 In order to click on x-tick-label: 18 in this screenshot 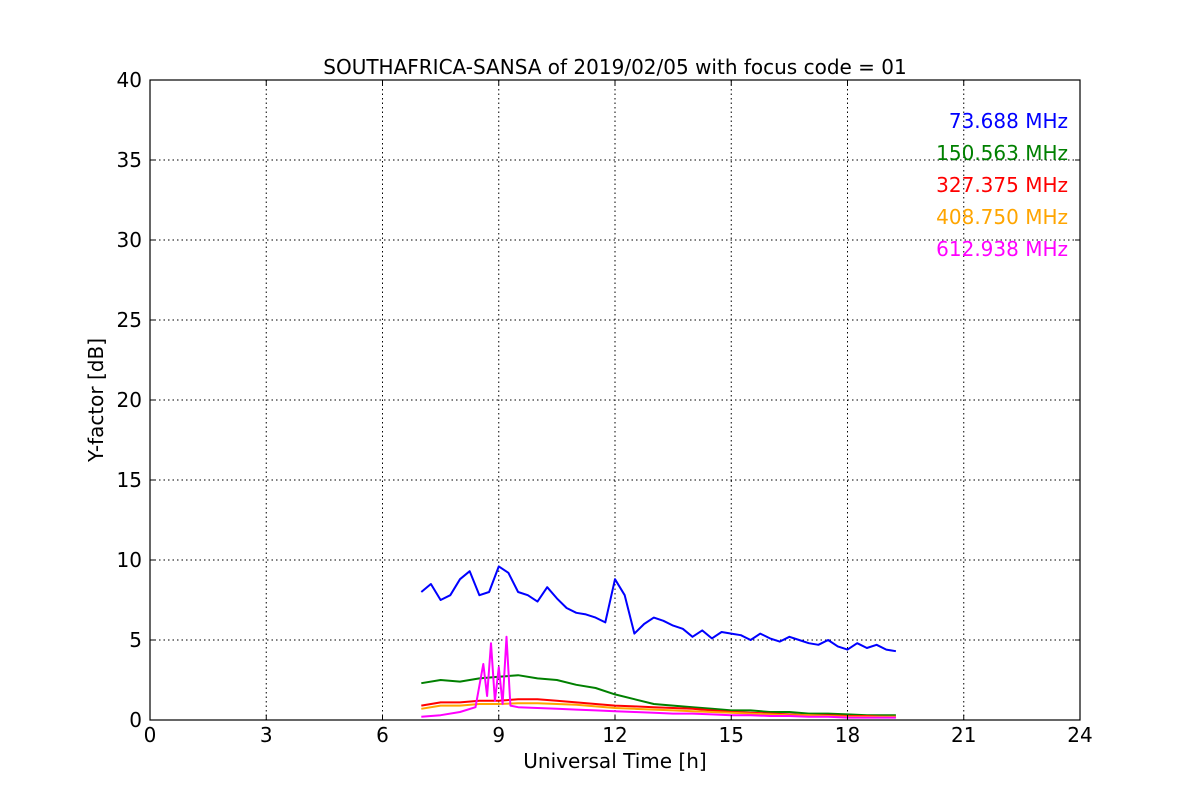, I will do `click(847, 735)`.